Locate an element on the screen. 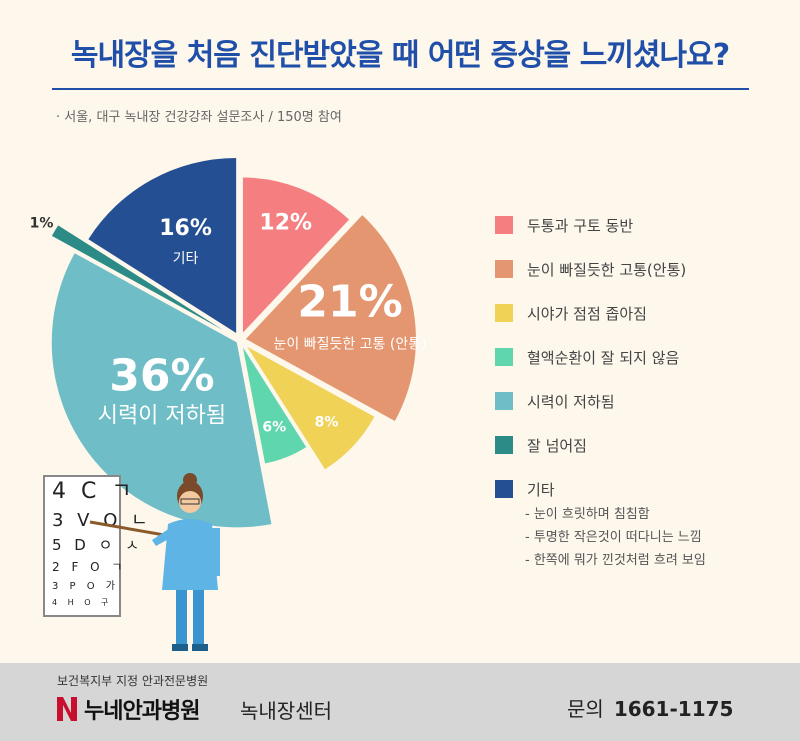  legend-item: 잘 넘어짐 is located at coordinates (640, 445).